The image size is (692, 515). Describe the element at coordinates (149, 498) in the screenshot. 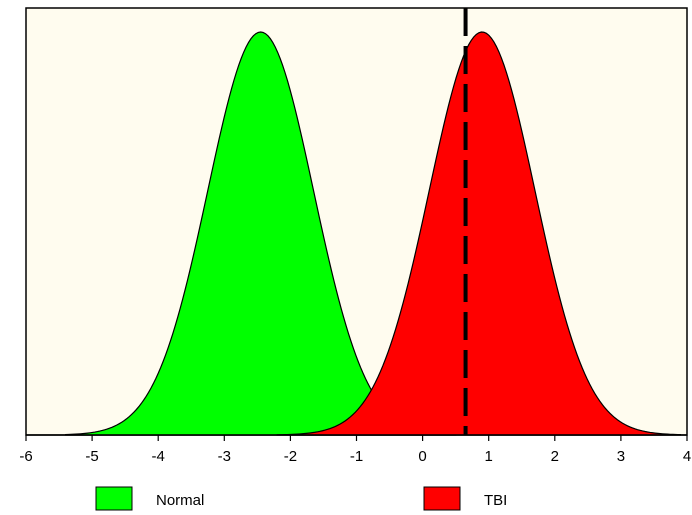

I see `legend-entry-normal: Normal` at that location.